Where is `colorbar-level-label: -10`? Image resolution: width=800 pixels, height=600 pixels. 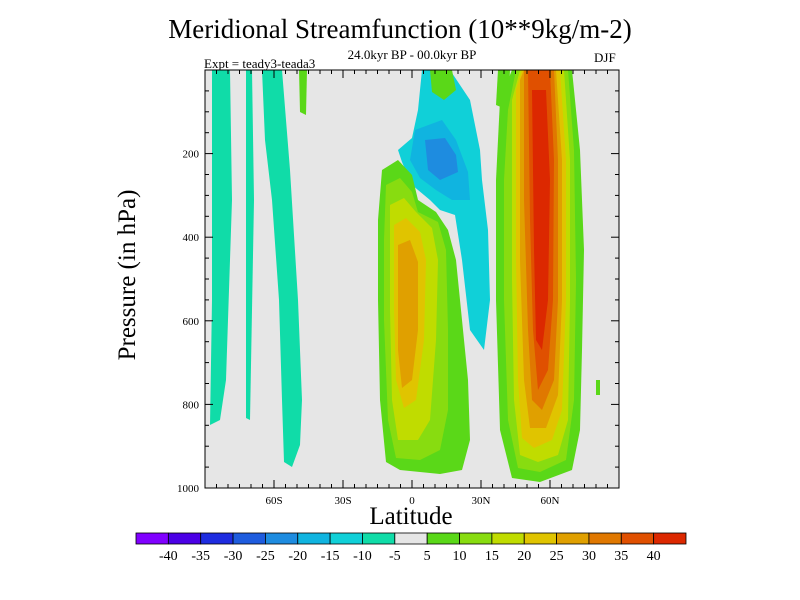 colorbar-level-label: -10 is located at coordinates (362, 556).